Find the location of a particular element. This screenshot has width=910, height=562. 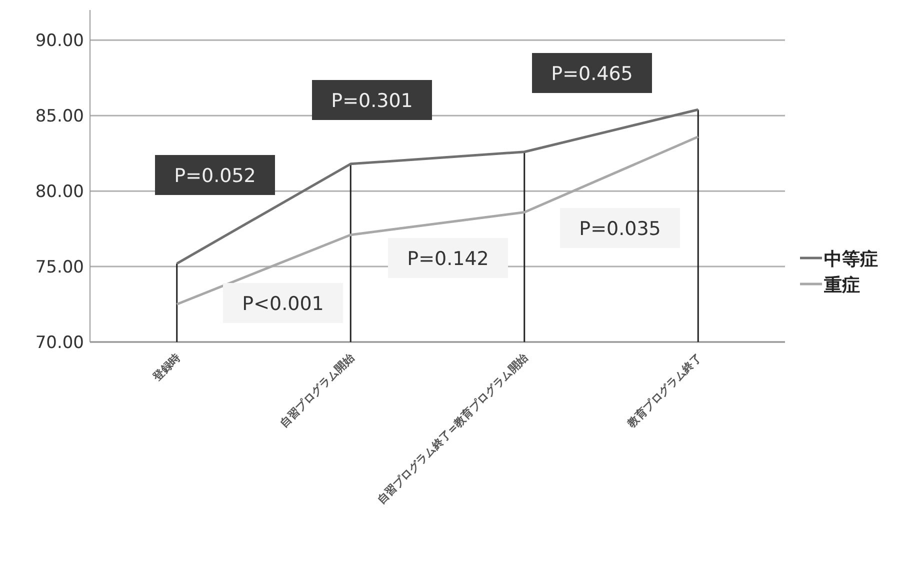

x-tick-label: 自習プログラム終了=教育プログラム開始 is located at coordinates (453, 428).